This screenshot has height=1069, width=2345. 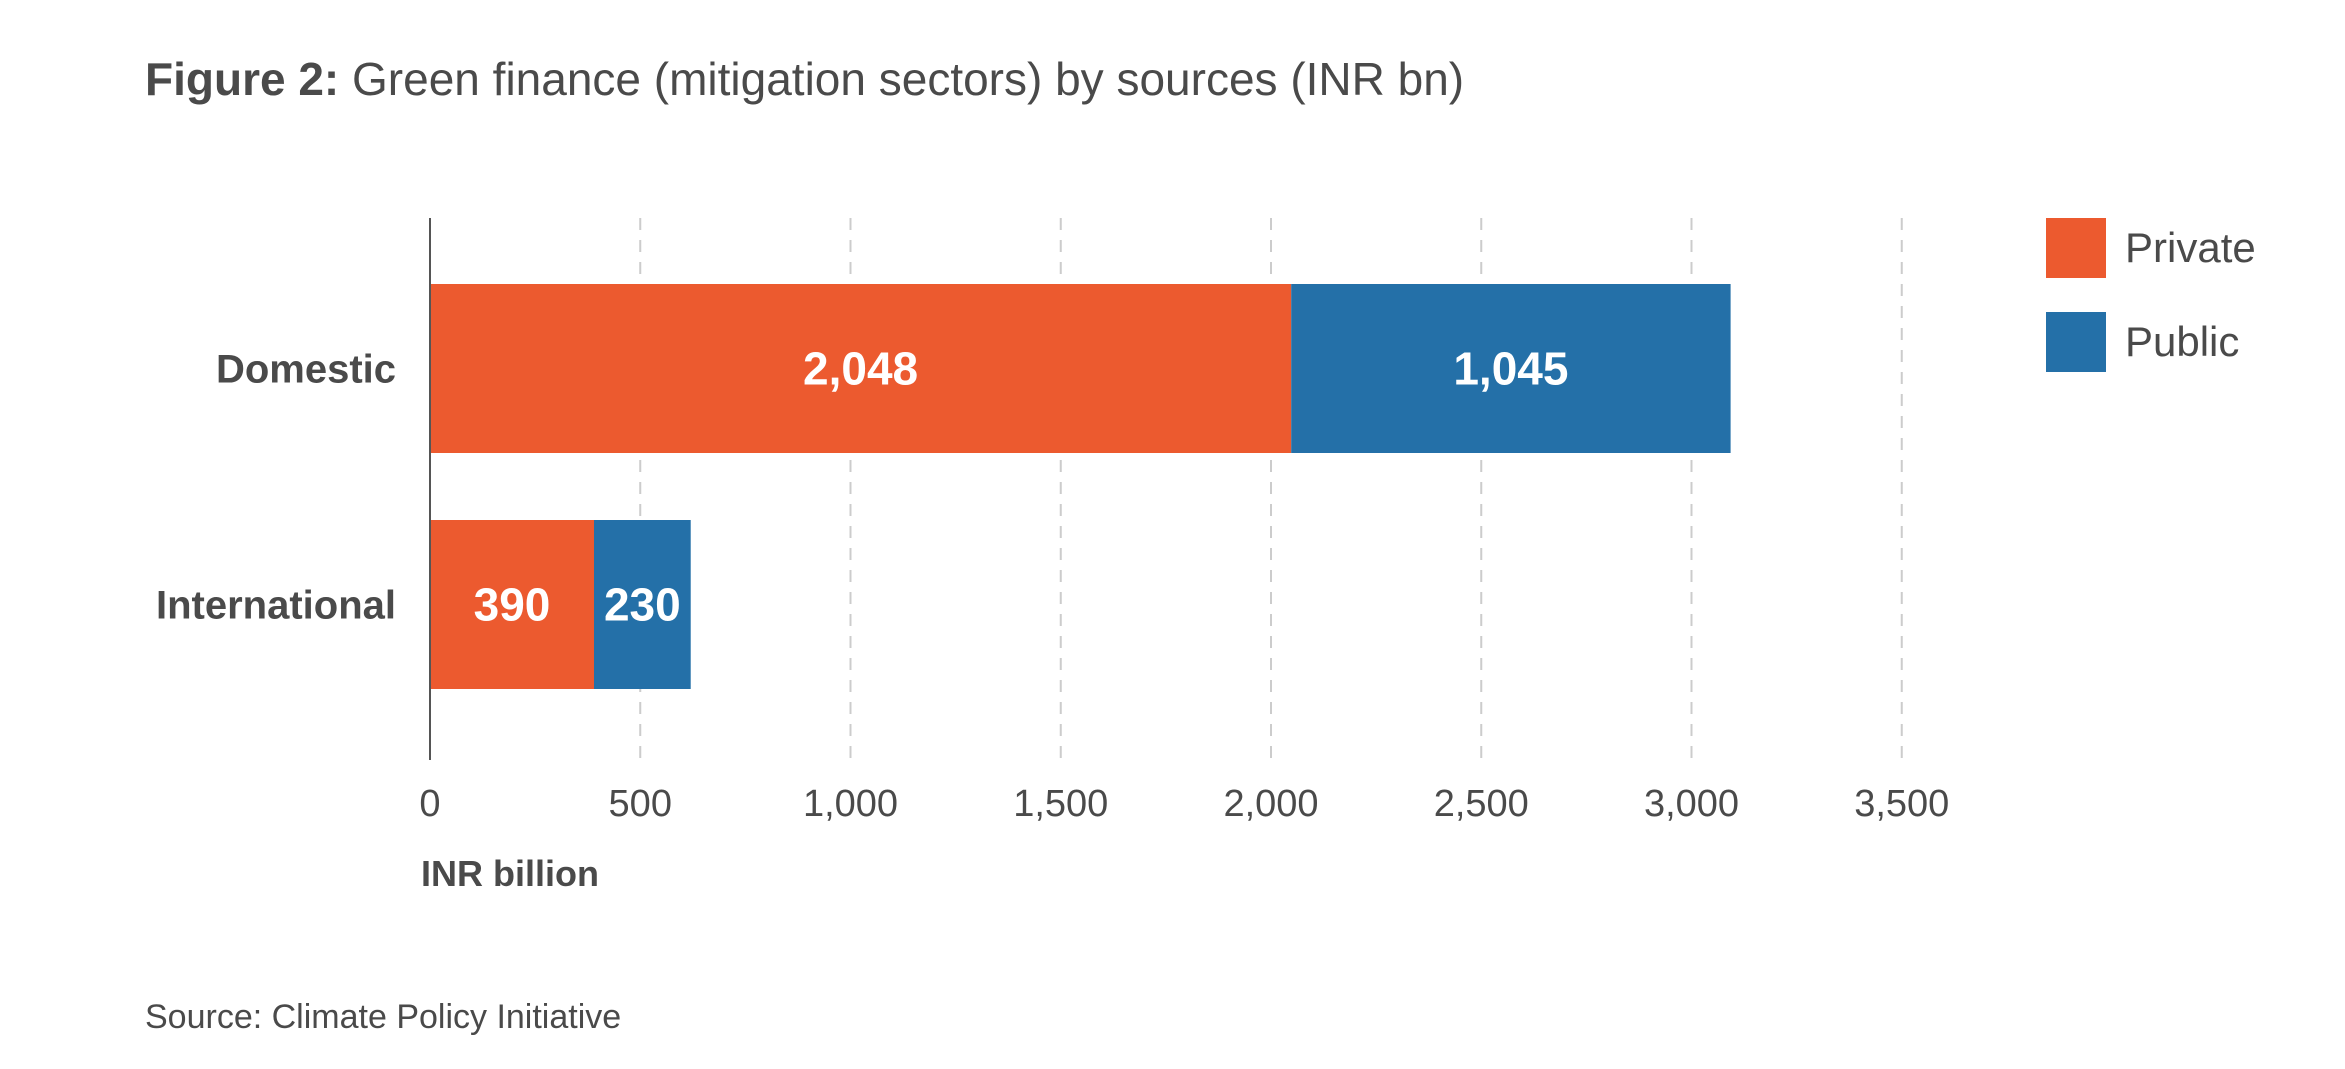 What do you see at coordinates (510, 873) in the screenshot?
I see `x-axis-title: INR billion` at bounding box center [510, 873].